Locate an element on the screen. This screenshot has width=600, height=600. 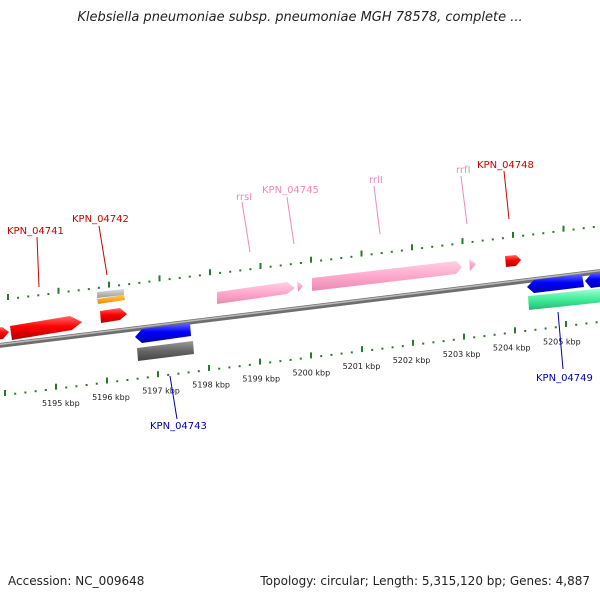
scale-tick-label: 5201 kbp is located at coordinates (362, 366).